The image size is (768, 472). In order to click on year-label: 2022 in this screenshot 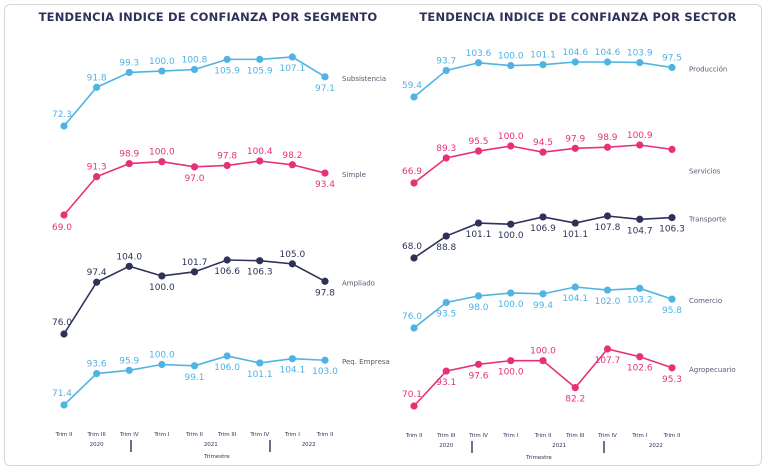, I will do `click(309, 445)`.